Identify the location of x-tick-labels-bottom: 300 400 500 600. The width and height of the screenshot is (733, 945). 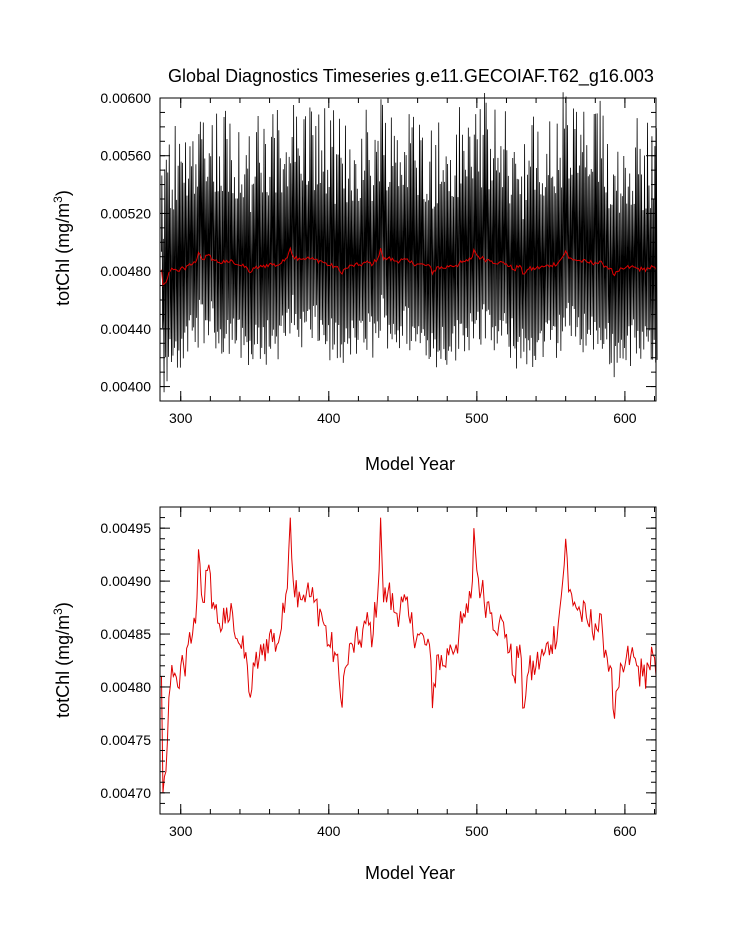
(403, 831).